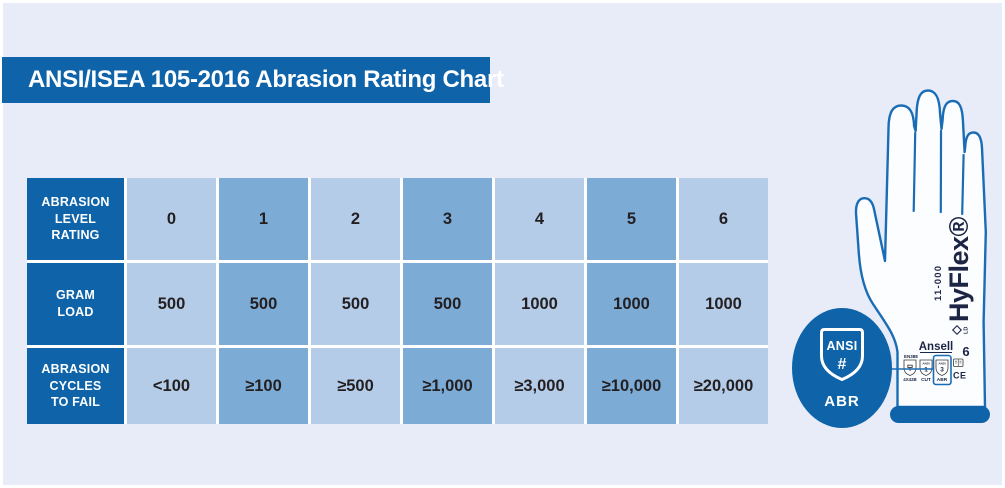 This screenshot has width=1005, height=488. Describe the element at coordinates (842, 401) in the screenshot. I see `badge-abr-text: ABR` at that location.